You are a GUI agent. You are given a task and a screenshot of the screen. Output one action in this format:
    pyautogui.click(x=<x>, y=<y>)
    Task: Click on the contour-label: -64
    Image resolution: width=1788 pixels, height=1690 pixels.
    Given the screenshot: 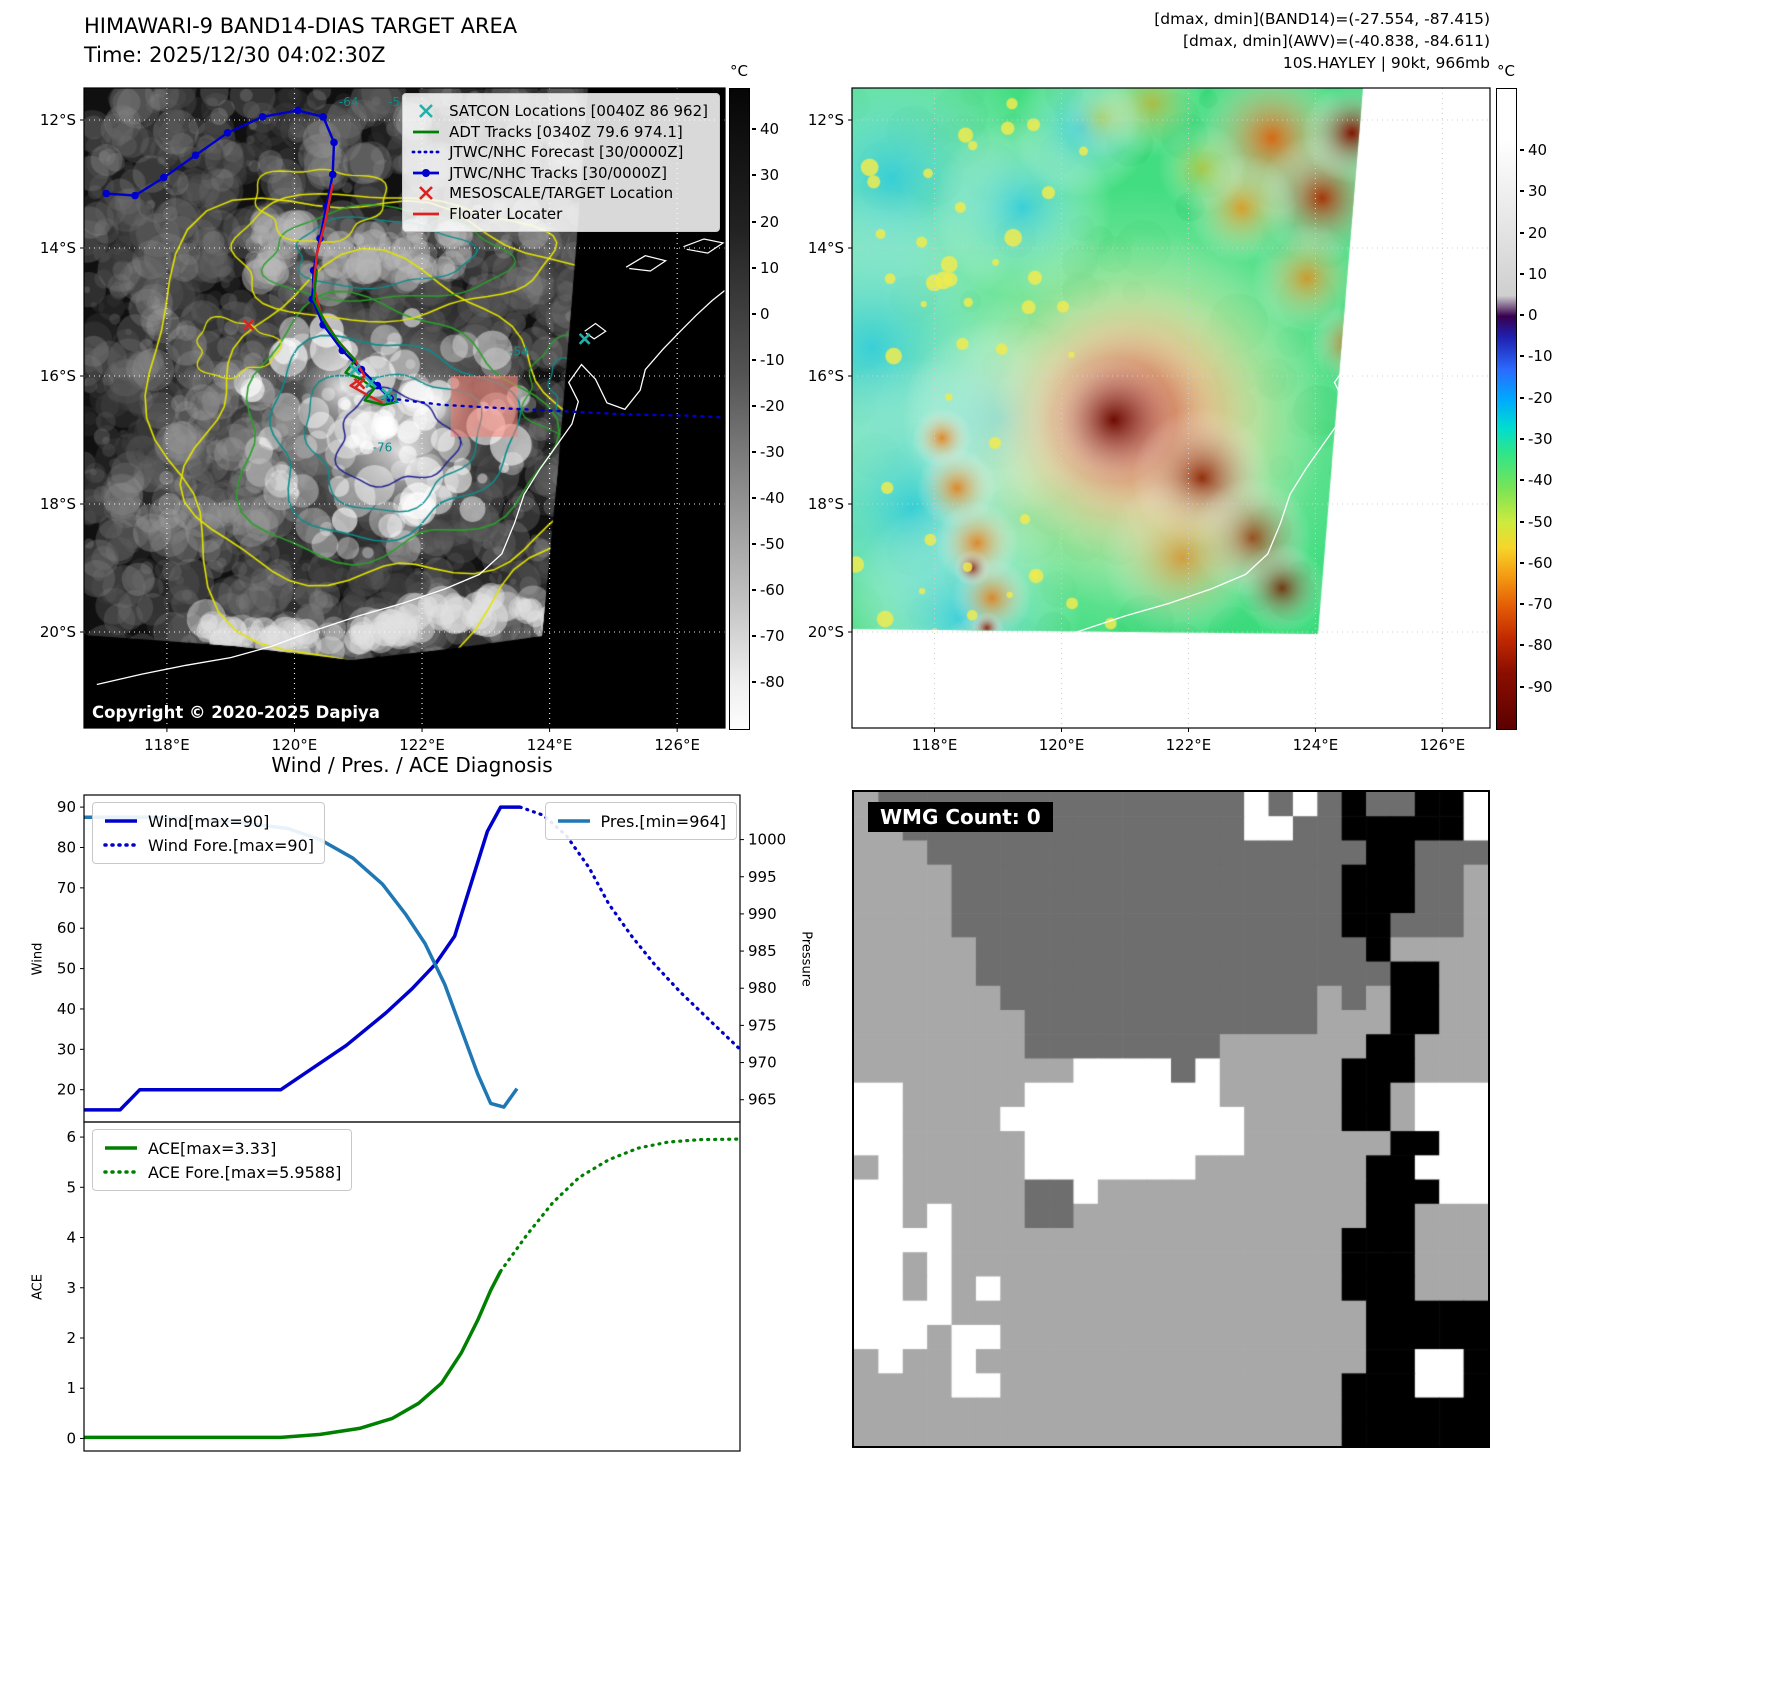 What is the action you would take?
    pyautogui.click(x=349, y=102)
    